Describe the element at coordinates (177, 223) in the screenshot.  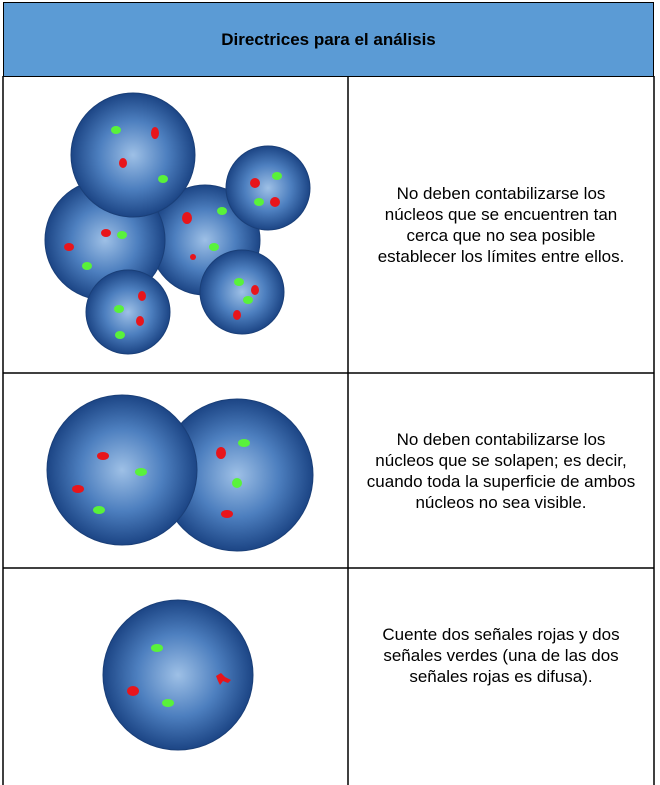
I see `cluster-illustration` at that location.